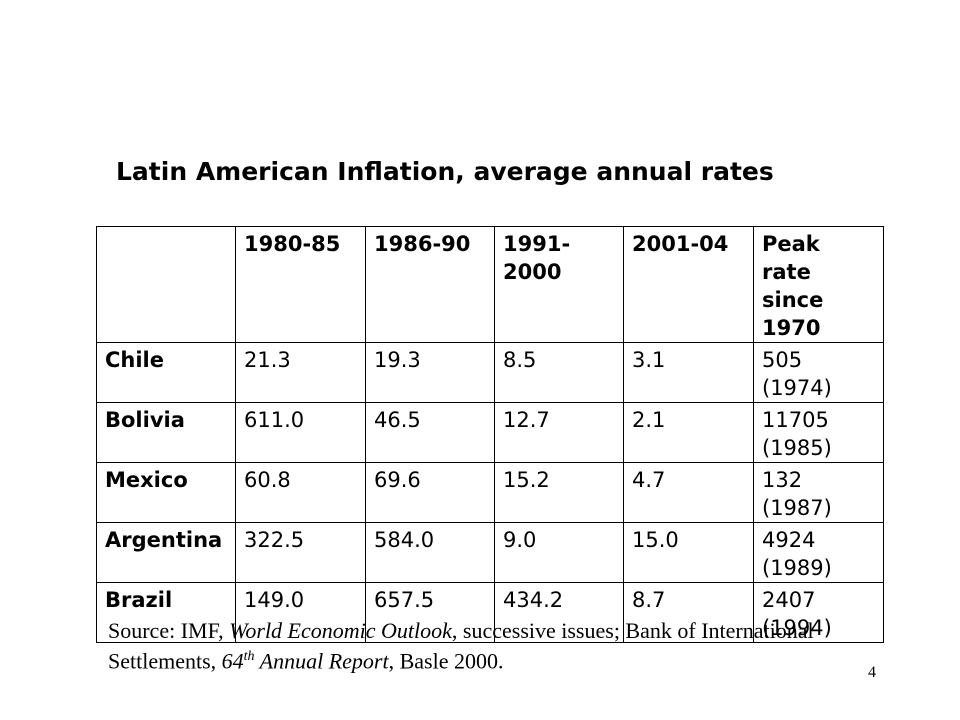  Describe the element at coordinates (789, 600) in the screenshot. I see `peak-rate: 2407` at that location.